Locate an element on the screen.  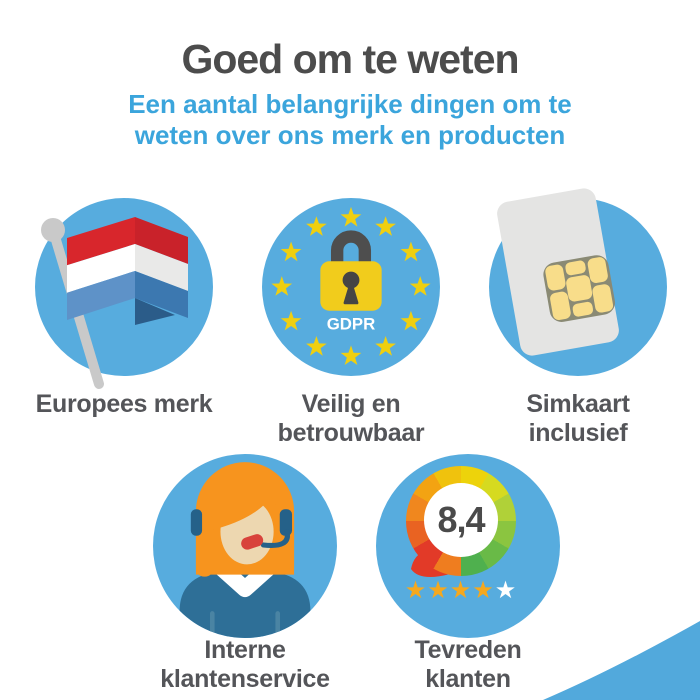
feature-circle-veilig-en-betrouwbaar: GDPR is located at coordinates (351, 287).